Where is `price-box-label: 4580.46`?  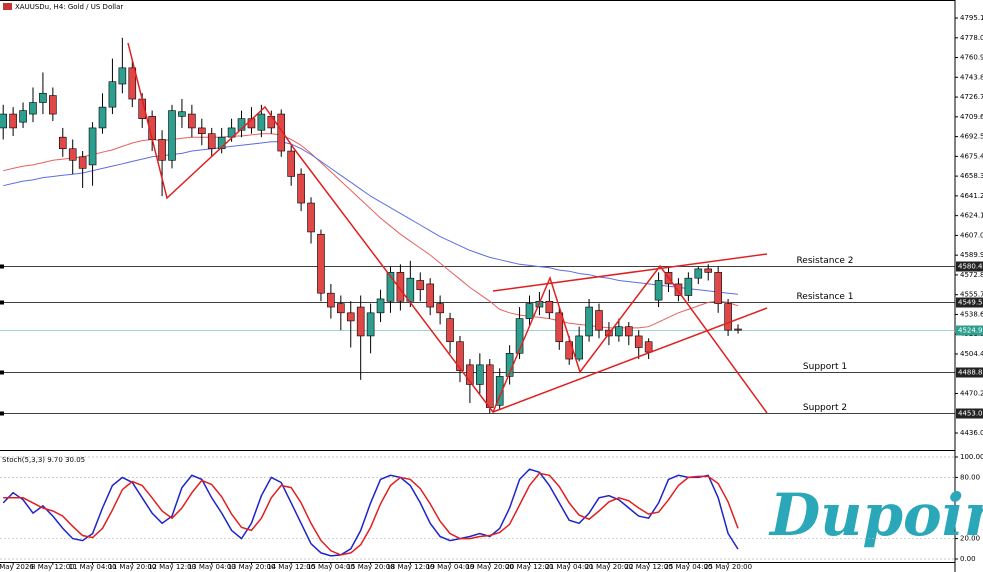
price-box-label: 4580.46 is located at coordinates (970, 267).